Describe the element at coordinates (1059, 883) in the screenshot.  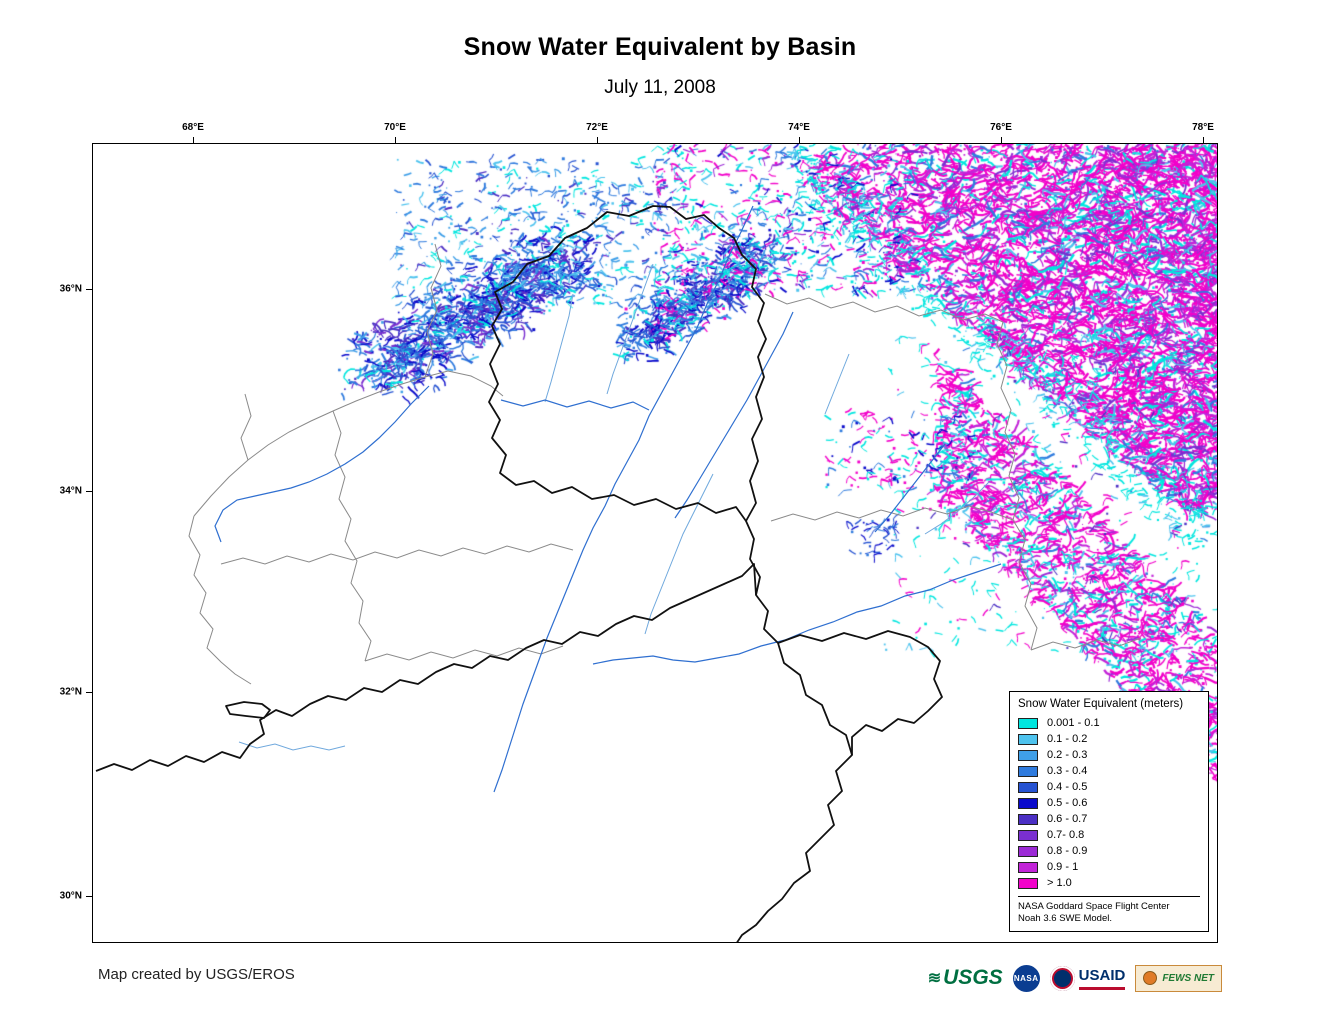
I see `legend-label: > 1.0` at that location.